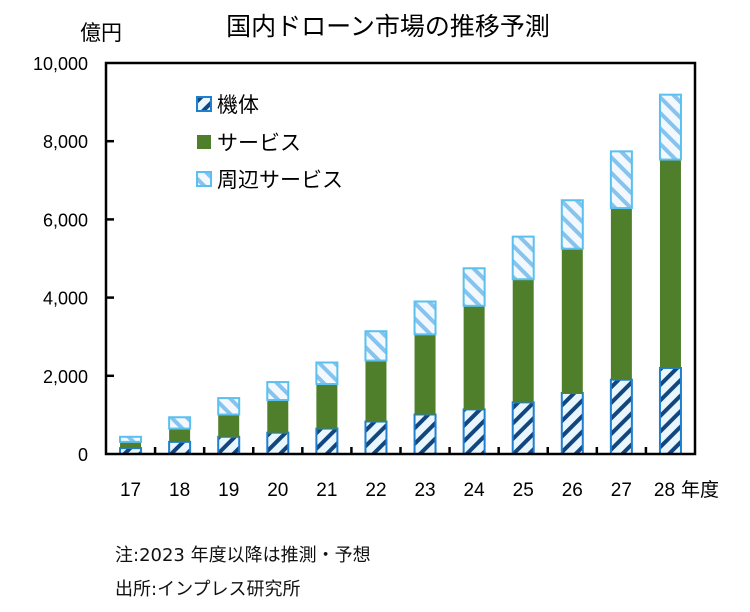 The width and height of the screenshot is (750, 612). What do you see at coordinates (101, 33) in the screenshot?
I see `y-axis-unit: 億円` at bounding box center [101, 33].